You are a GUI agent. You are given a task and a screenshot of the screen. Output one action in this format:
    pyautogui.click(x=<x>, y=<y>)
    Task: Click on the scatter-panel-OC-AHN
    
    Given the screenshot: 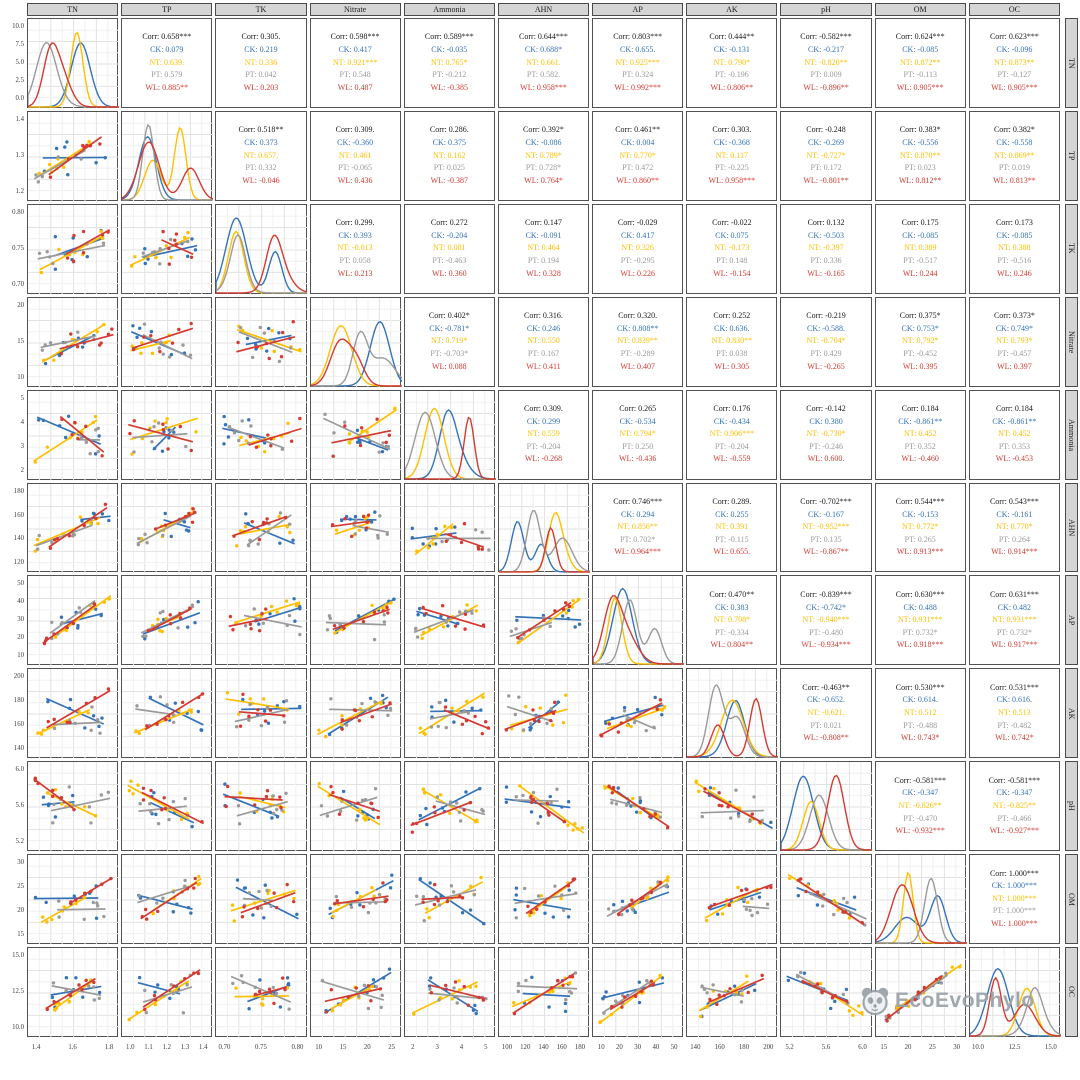 What is the action you would take?
    pyautogui.click(x=543, y=992)
    